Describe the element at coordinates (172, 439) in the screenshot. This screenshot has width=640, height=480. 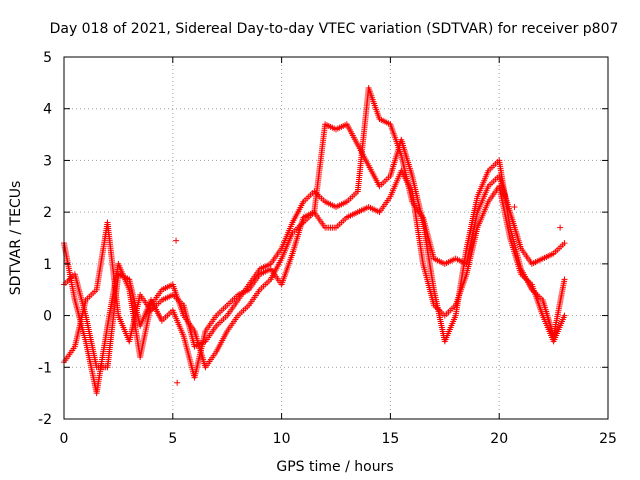
I see `x-tick-label: 5` at that location.